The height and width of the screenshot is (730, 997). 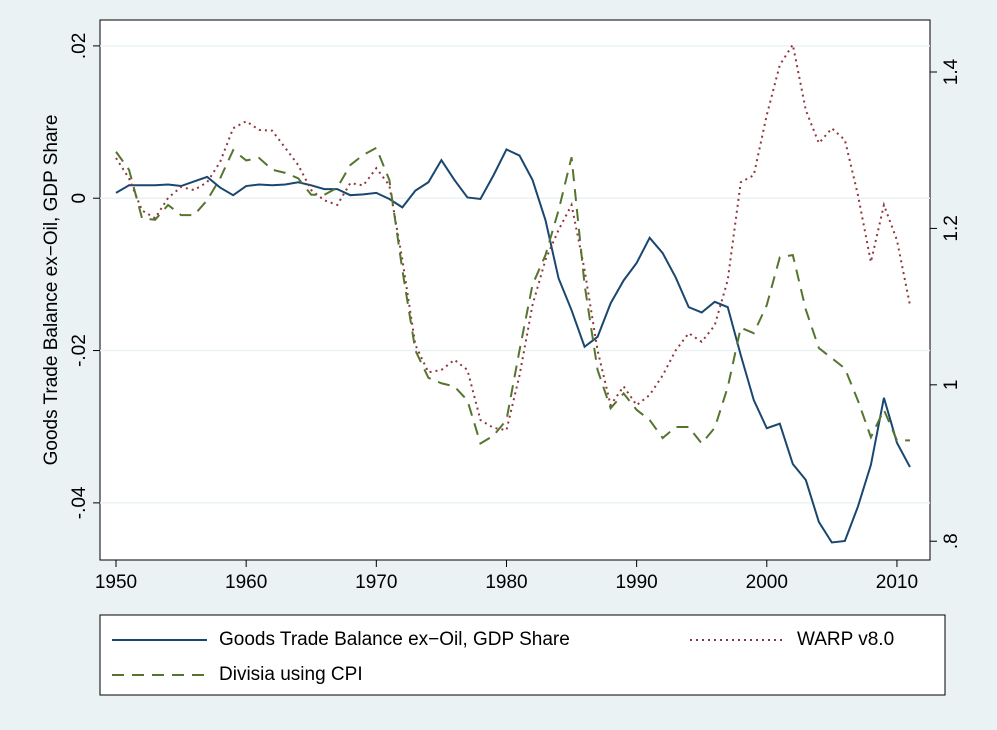 I want to click on y2-tick-label: 1.2, so click(x=951, y=228).